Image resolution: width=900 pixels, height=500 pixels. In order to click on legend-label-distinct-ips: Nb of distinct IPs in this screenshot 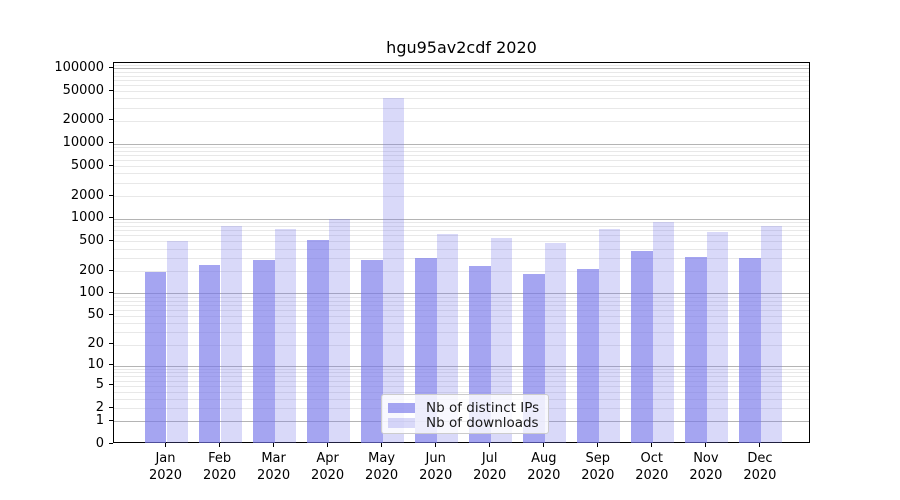, I will do `click(483, 407)`.